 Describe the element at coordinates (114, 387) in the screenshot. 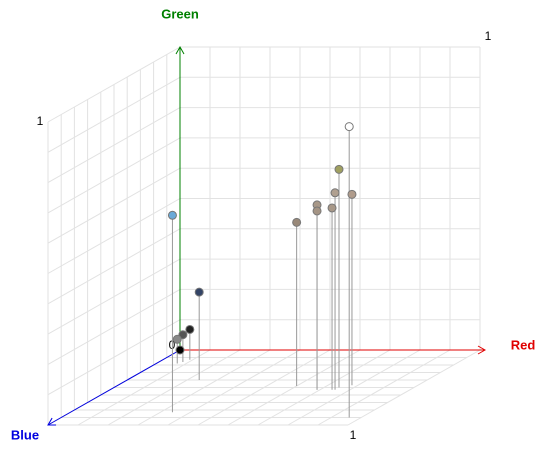

I see `z-axis` at that location.